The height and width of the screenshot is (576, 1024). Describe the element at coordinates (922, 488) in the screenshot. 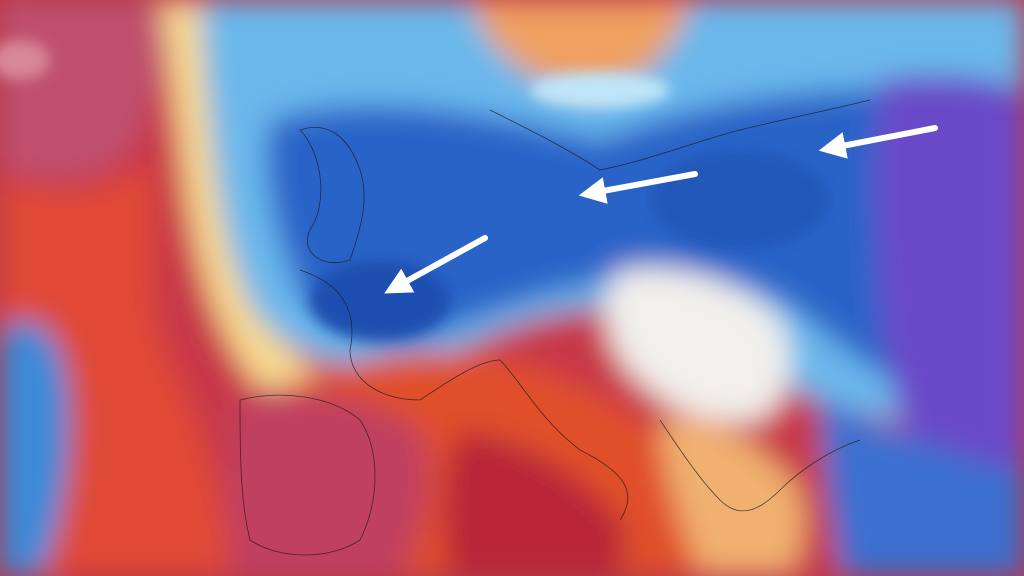

I see `blue-southeast` at that location.